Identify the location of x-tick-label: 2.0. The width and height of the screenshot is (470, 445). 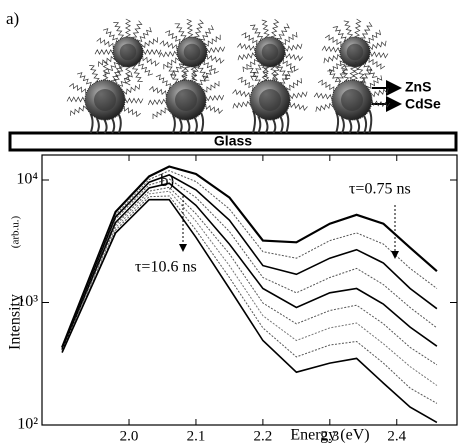
(129, 436).